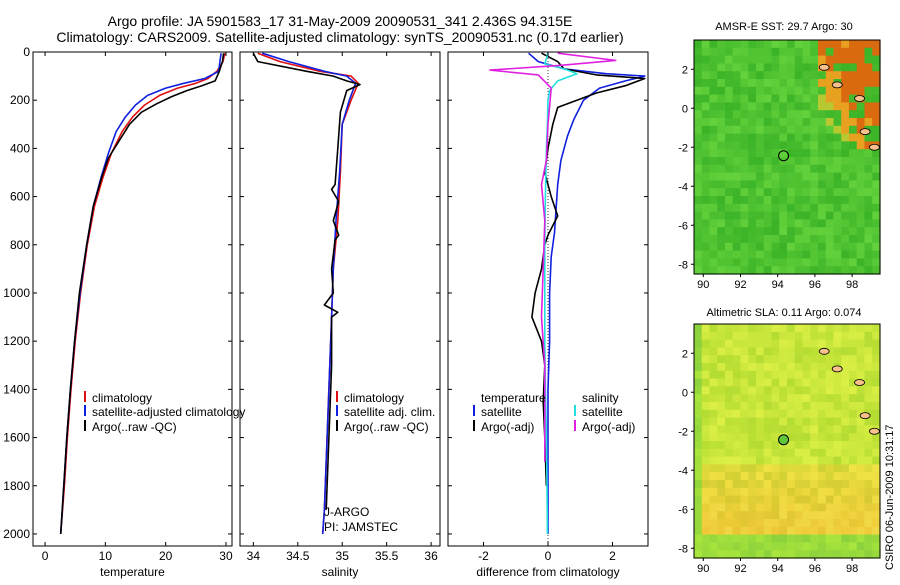 The image size is (900, 585). Describe the element at coordinates (587, 293) in the screenshot. I see `series-line-temperature-satellite` at that location.